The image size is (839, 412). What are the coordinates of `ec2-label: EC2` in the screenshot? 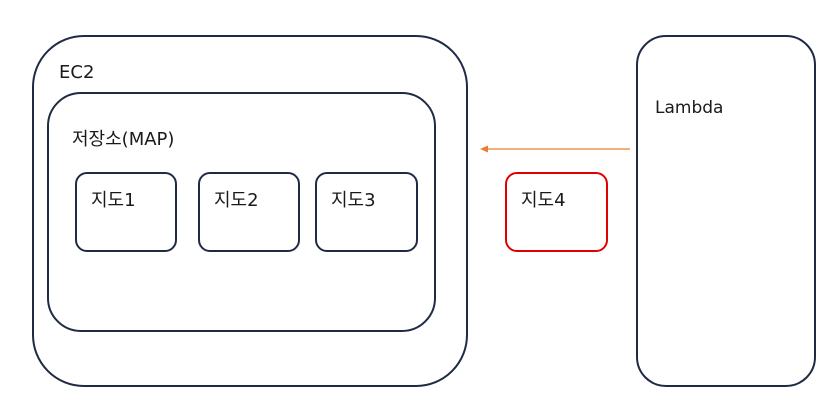 It's located at (77, 72).